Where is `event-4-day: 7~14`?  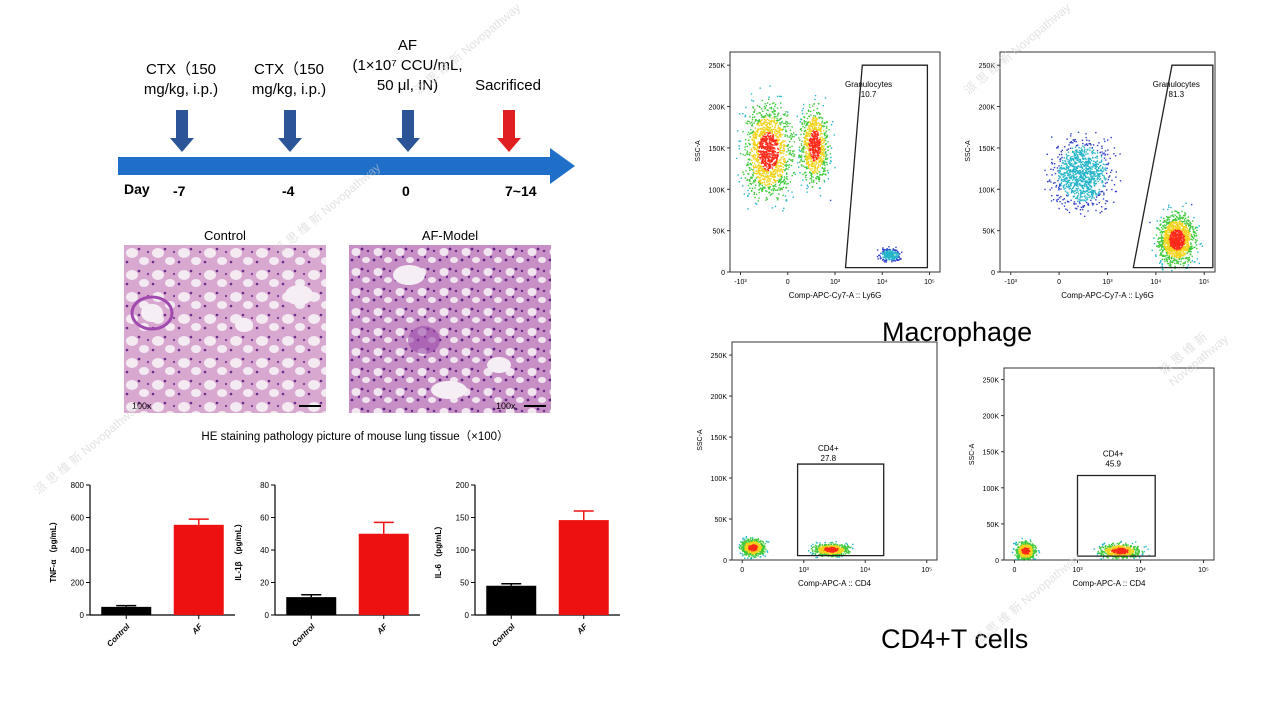 event-4-day: 7~14 is located at coordinates (521, 191).